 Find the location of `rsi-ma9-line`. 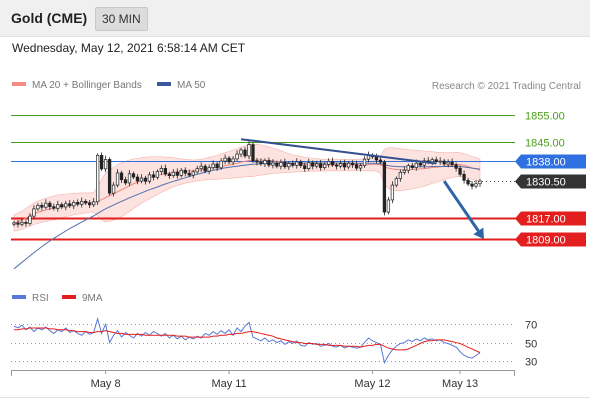

rsi-ma9-line is located at coordinates (247, 340).